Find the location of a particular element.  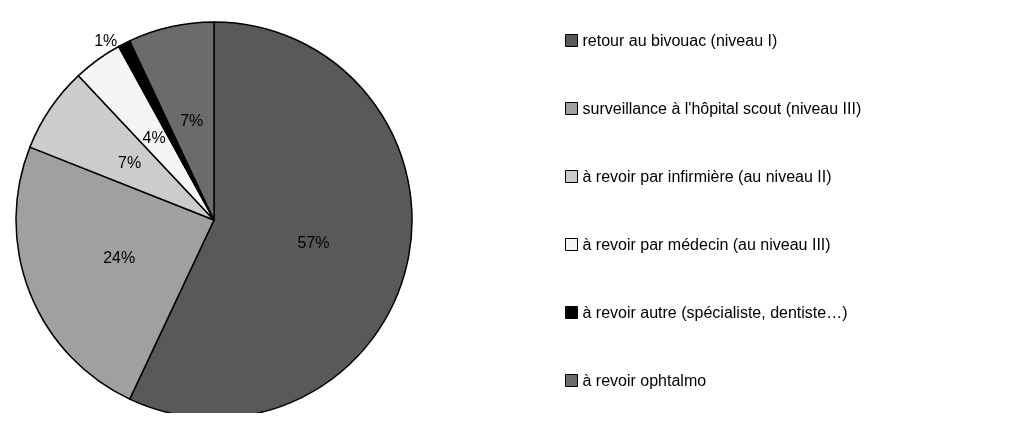

legend-label: surveillance à l'hôpital scout (niveau III) is located at coordinates (722, 108).